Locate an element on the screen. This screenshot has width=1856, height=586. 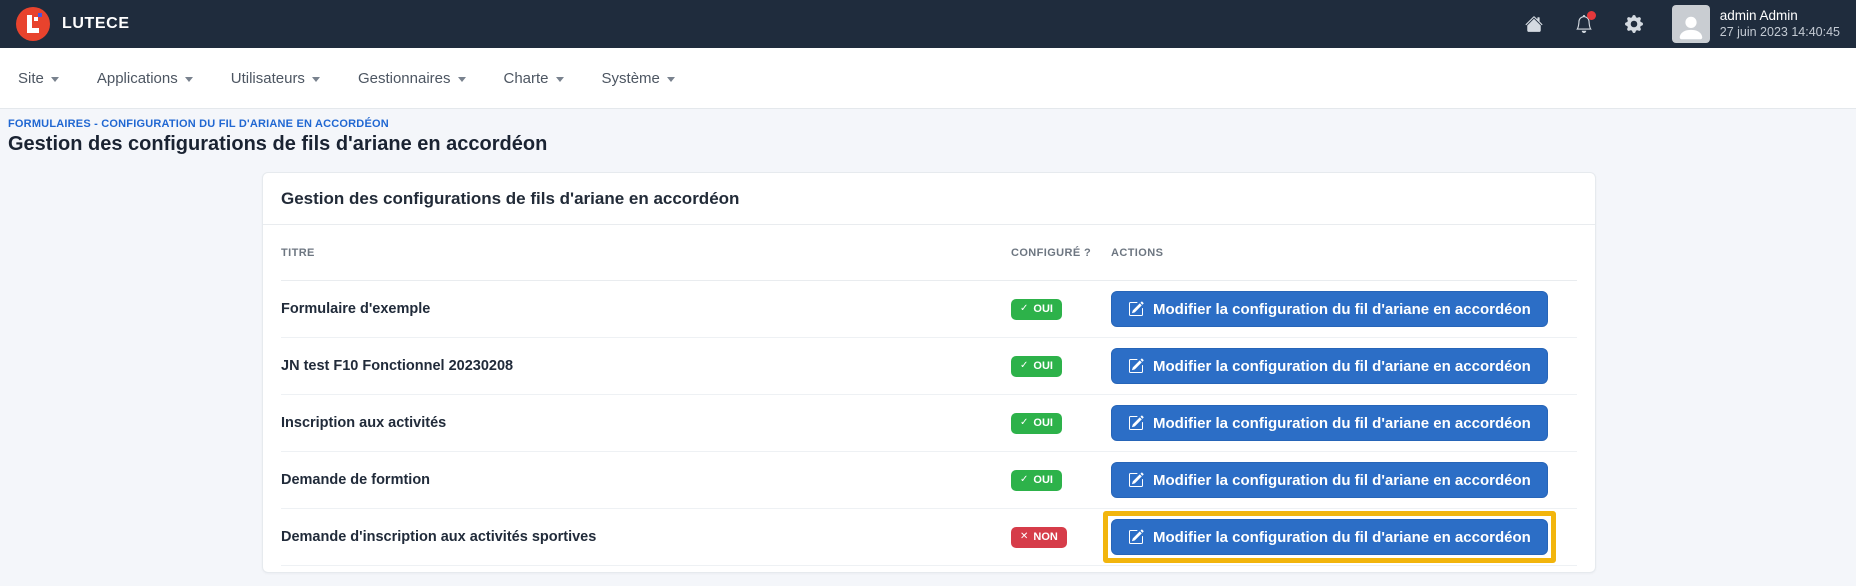
column-header-titre: TITRE is located at coordinates (298, 252).